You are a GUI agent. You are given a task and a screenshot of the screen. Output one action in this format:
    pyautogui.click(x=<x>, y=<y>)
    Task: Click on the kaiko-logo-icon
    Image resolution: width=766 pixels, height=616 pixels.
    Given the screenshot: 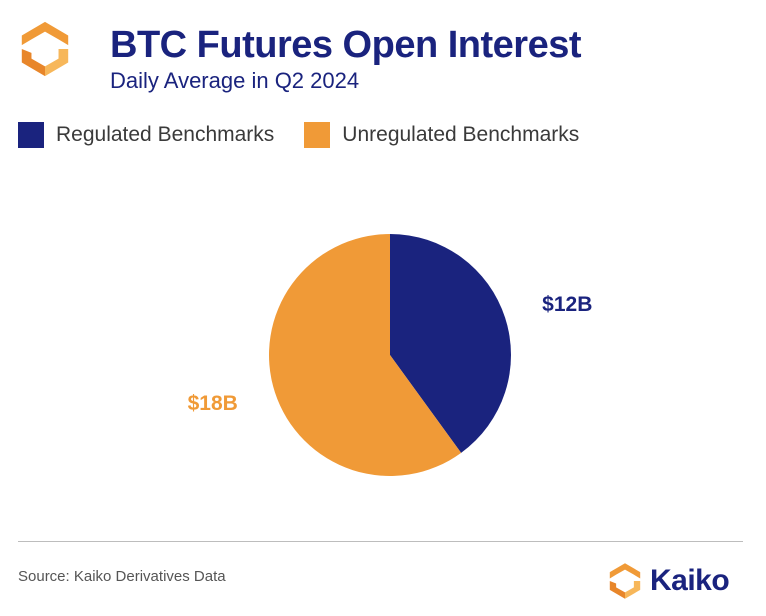 What is the action you would take?
    pyautogui.click(x=45, y=49)
    